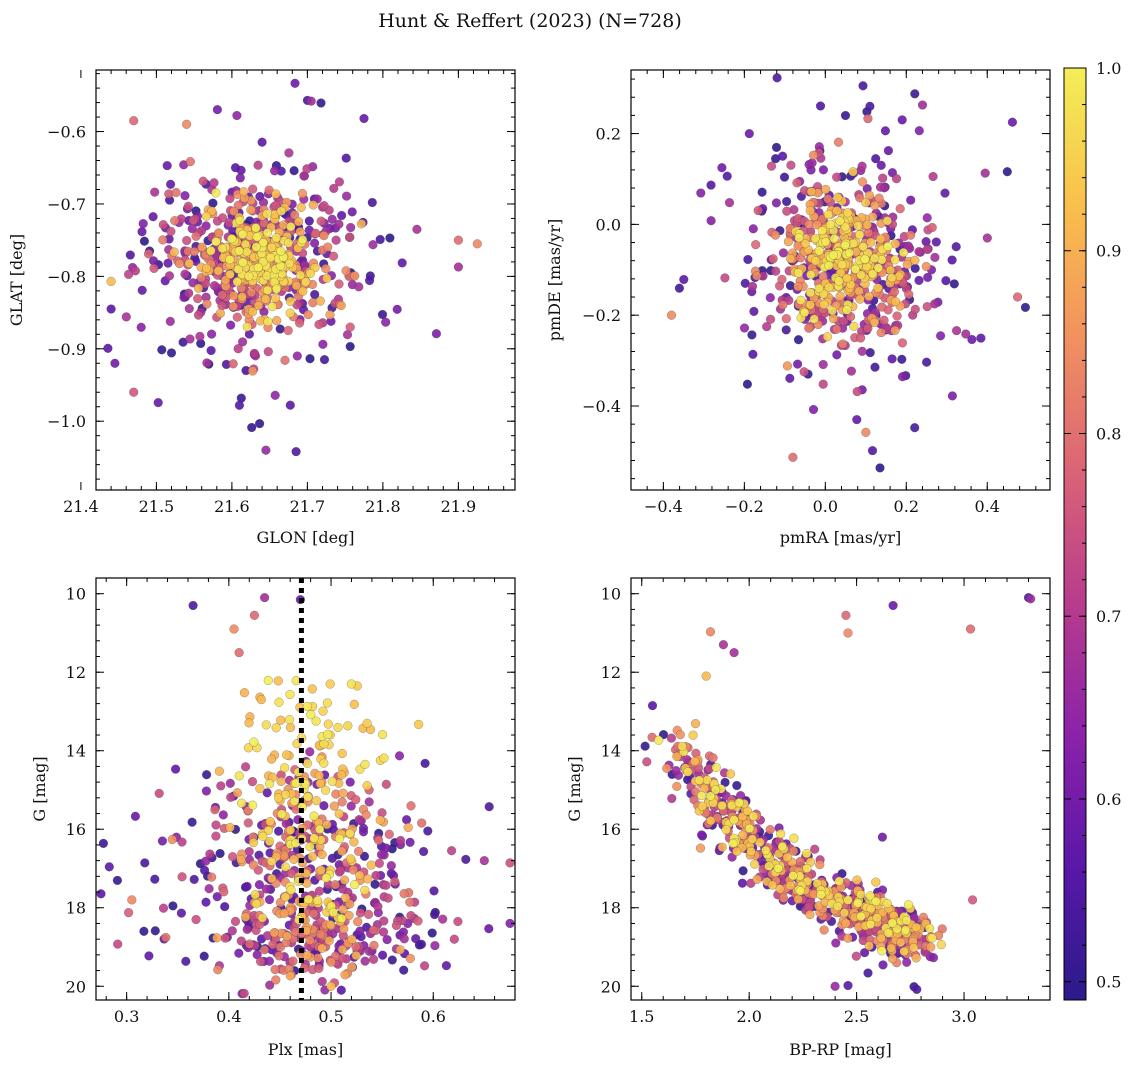 This screenshot has height=1068, width=1136. What do you see at coordinates (76, 751) in the screenshot?
I see `plx-ytick-label: 14` at bounding box center [76, 751].